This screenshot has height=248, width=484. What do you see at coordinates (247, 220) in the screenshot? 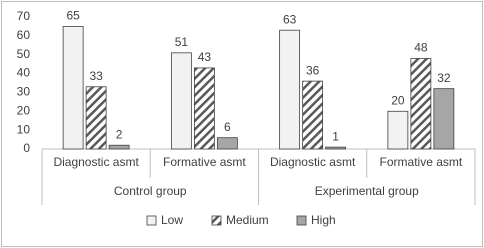
I see `legend-label: Medium` at bounding box center [247, 220].